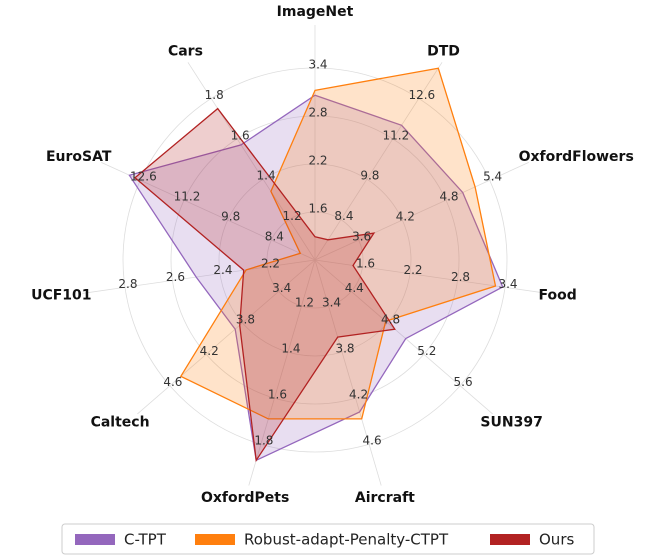 The width and height of the screenshot is (663, 559). Describe the element at coordinates (61, 295) in the screenshot. I see `axis-label: UCF101` at that location.